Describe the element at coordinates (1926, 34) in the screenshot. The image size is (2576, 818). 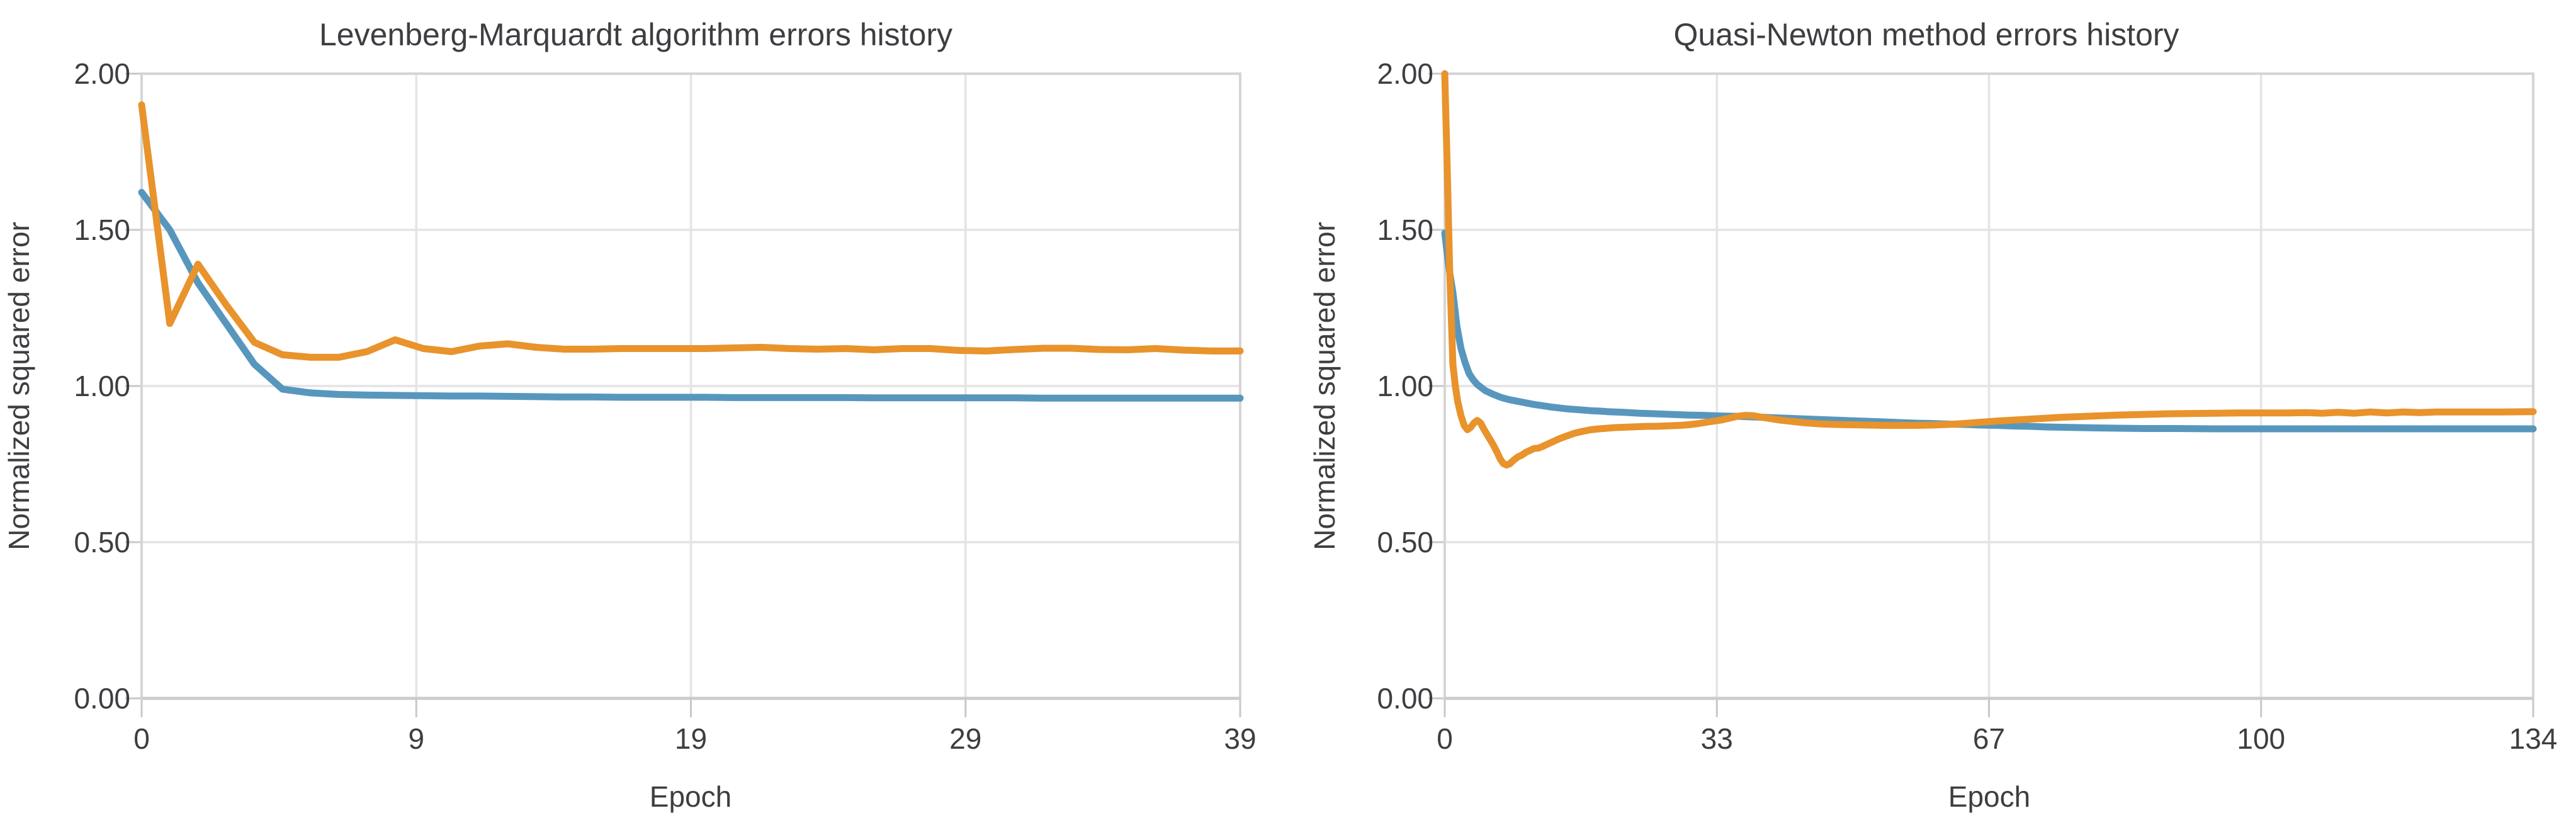
I see `qn-chart-title: Quasi-Newton method errors history` at that location.